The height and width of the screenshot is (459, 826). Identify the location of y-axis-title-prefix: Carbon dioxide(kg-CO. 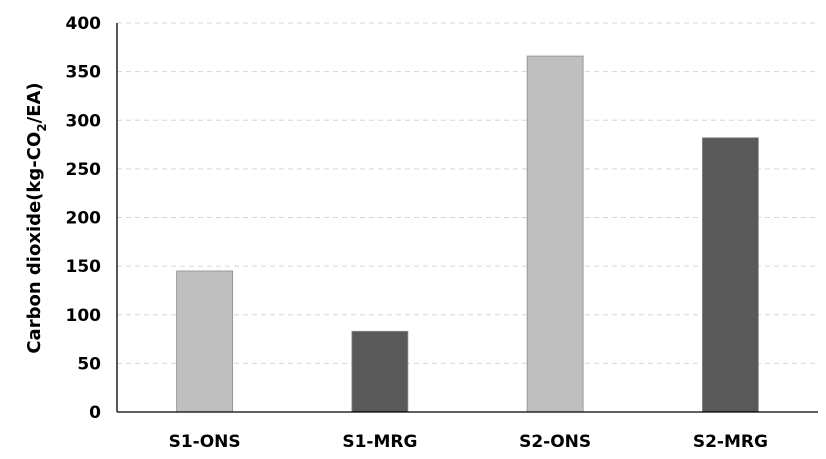
(34, 243).